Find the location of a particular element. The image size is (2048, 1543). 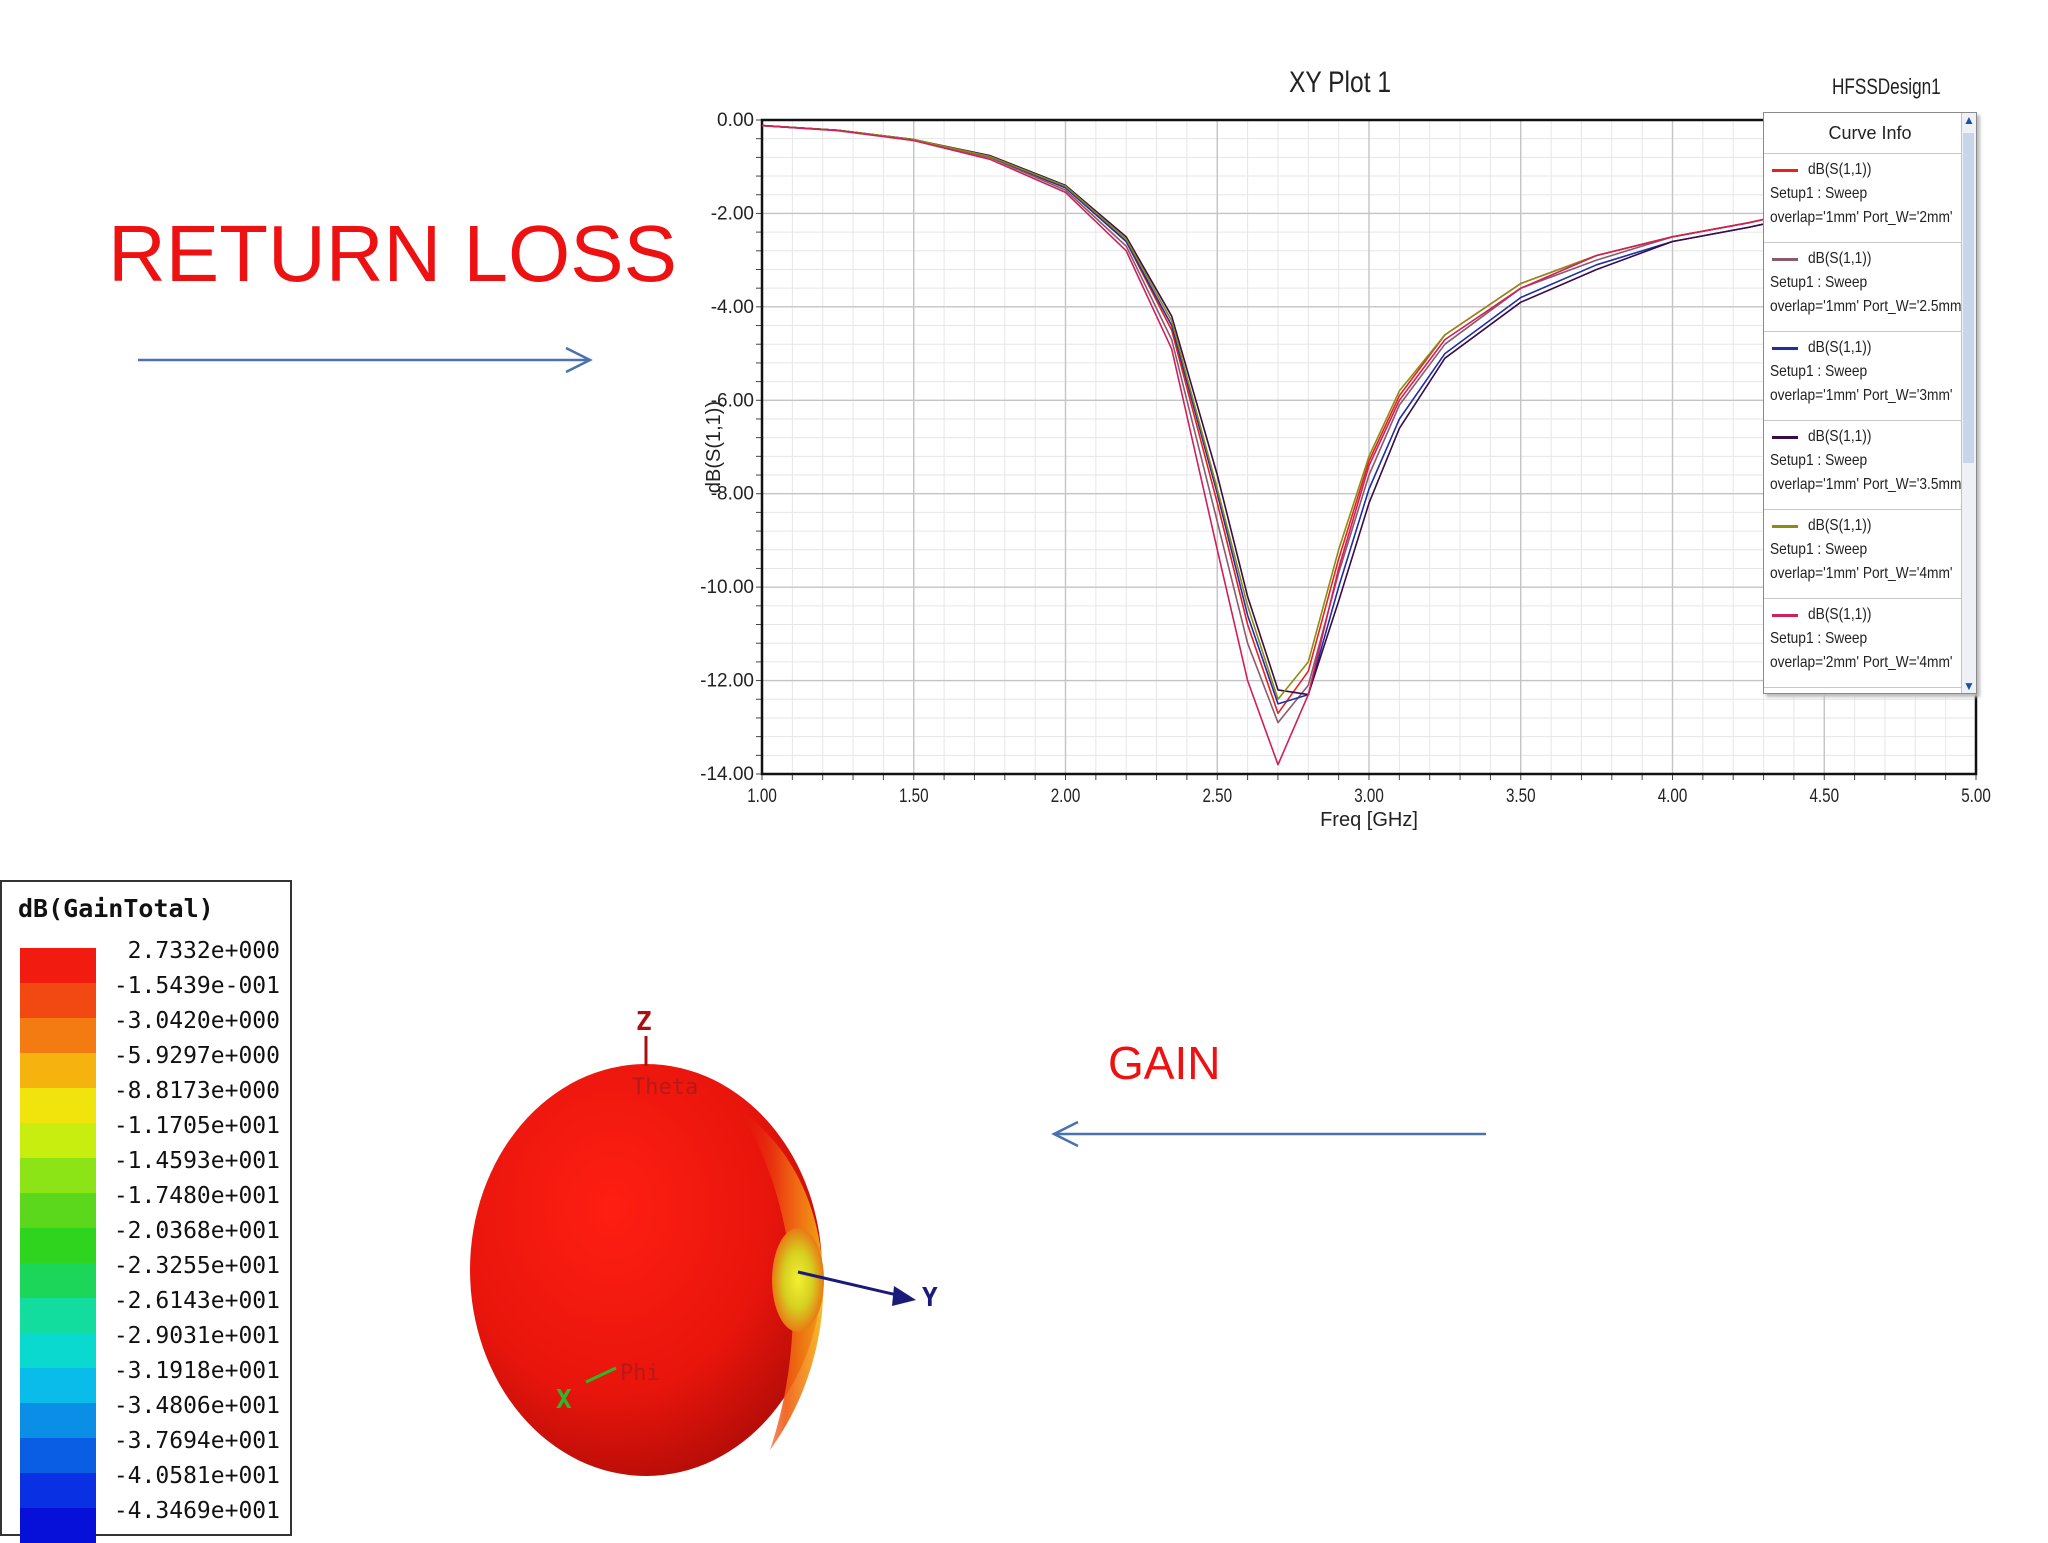

y-tick-label: -12.00 is located at coordinates (727, 681).